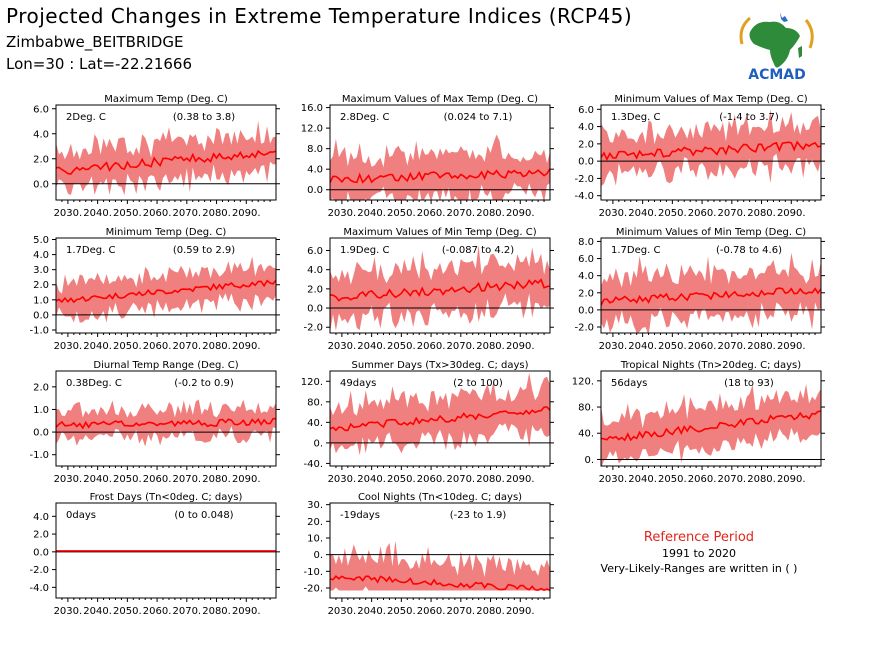 This screenshot has width=879, height=659. Describe the element at coordinates (699, 568) in the screenshot. I see `reference-note: Very-Likely-Ranges are written in ( )` at that location.